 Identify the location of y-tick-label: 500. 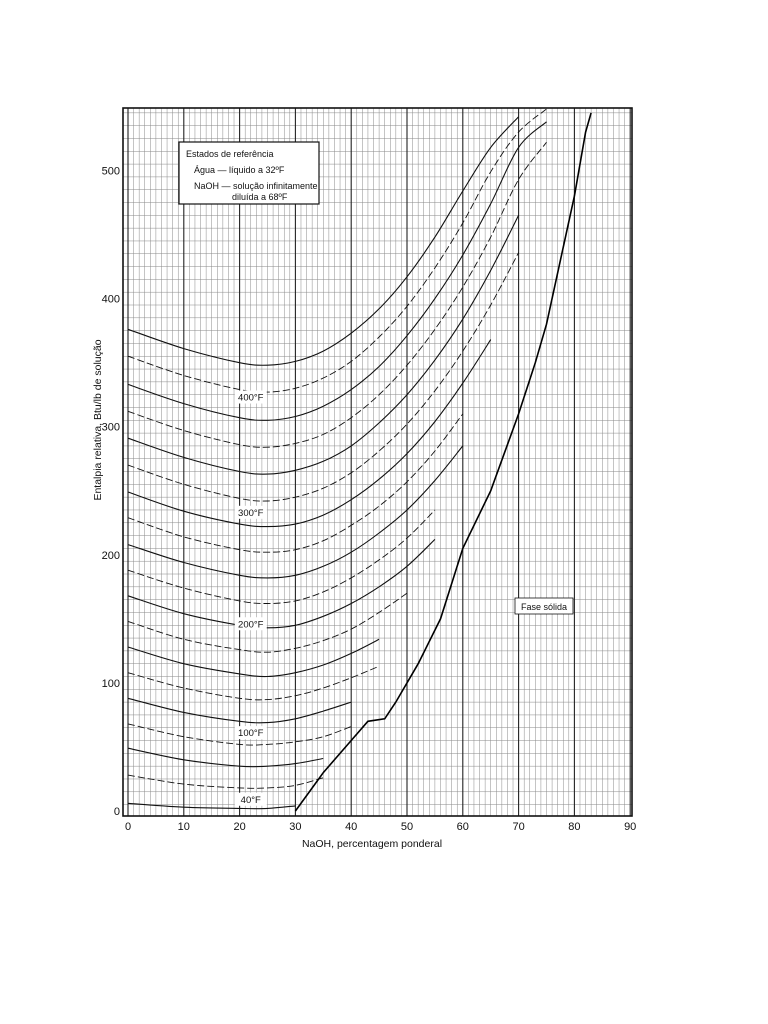
(111, 172).